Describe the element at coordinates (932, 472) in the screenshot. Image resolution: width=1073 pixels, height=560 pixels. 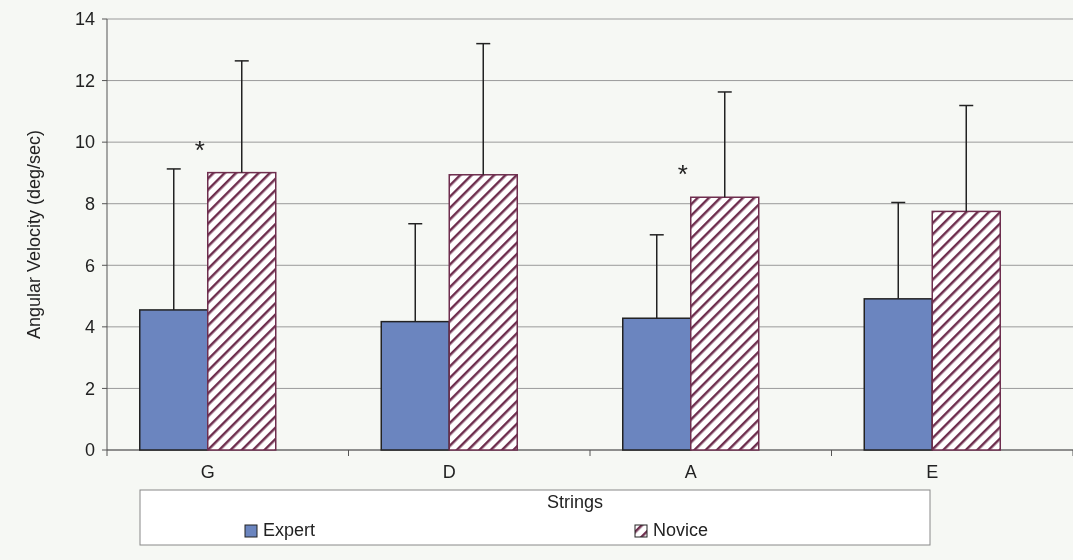
I see `x-tick-label: E` at that location.